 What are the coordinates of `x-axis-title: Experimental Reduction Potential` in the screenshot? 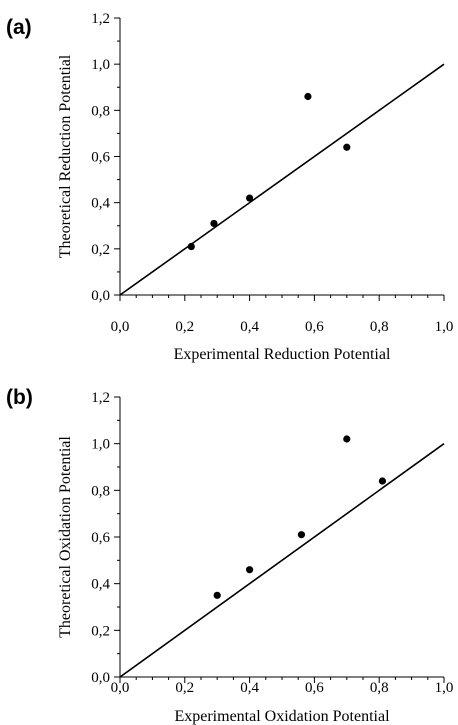 It's located at (282, 354).